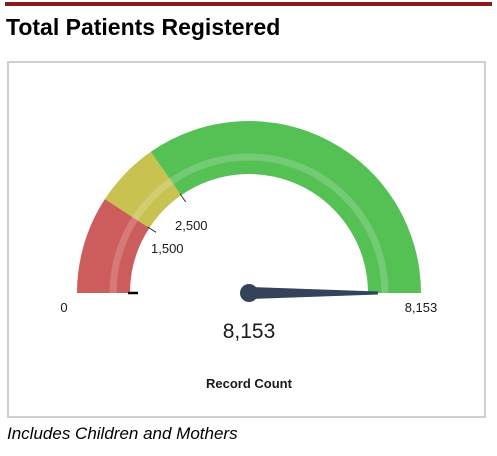  What do you see at coordinates (421, 307) in the screenshot?
I see `gauge-label-max: 8,153` at bounding box center [421, 307].